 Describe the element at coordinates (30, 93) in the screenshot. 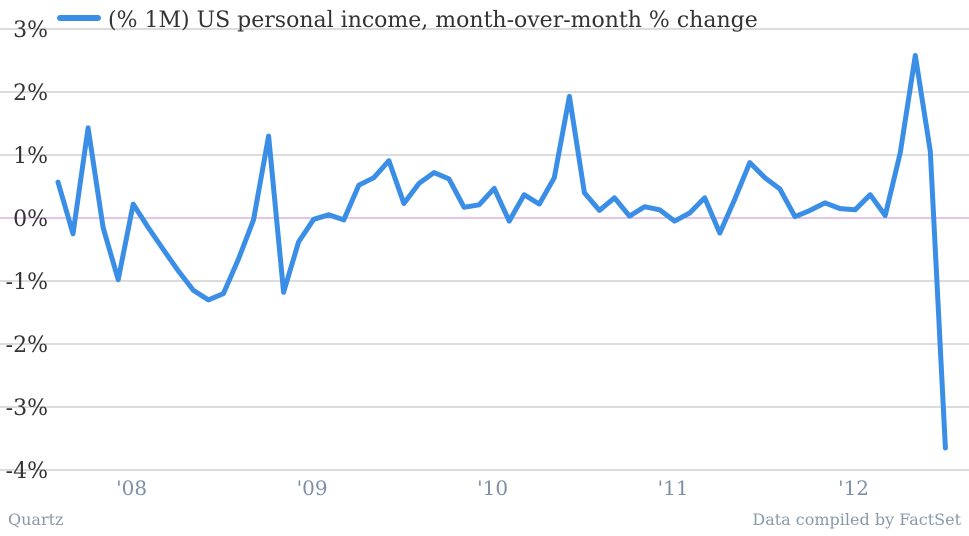

I see `y-tick-label: 2%` at that location.